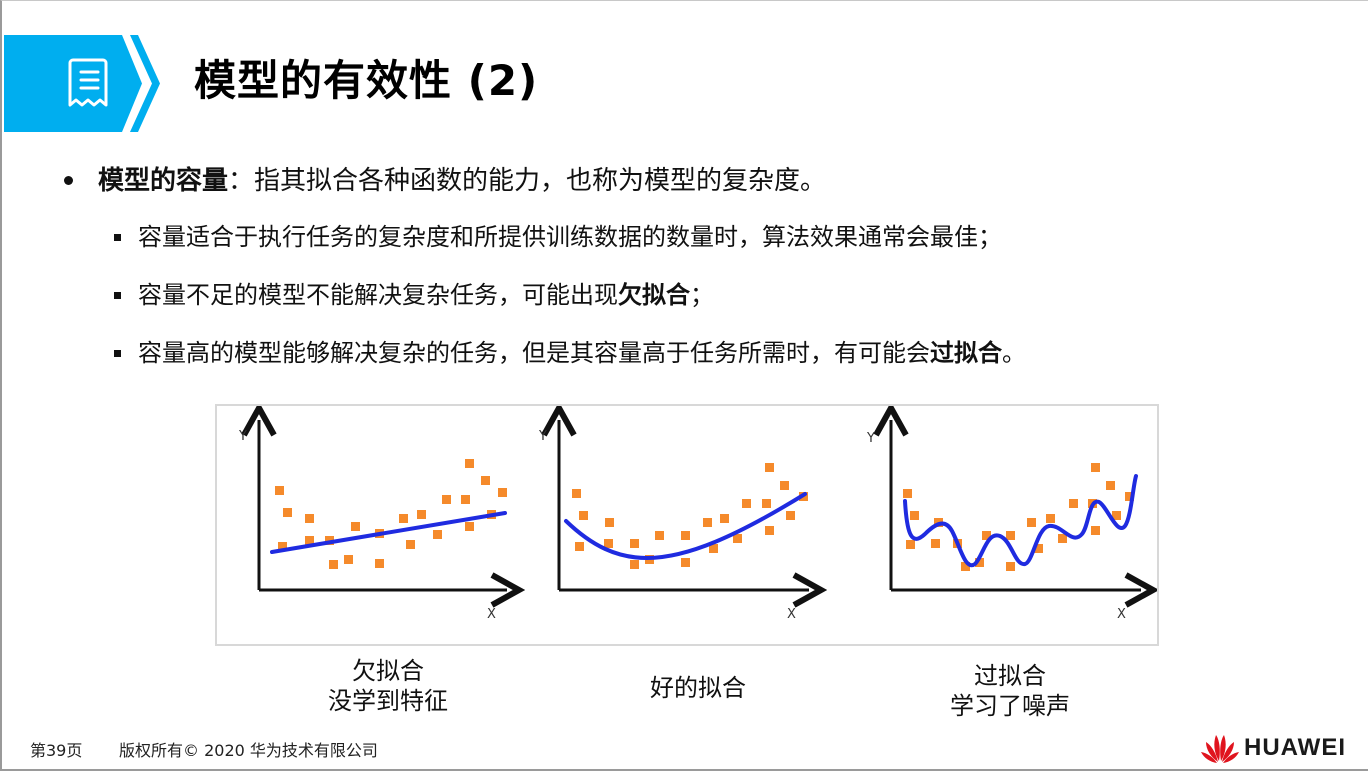 The height and width of the screenshot is (773, 1370). I want to click on huawei-logo: HUAWEI, so click(1280, 748).